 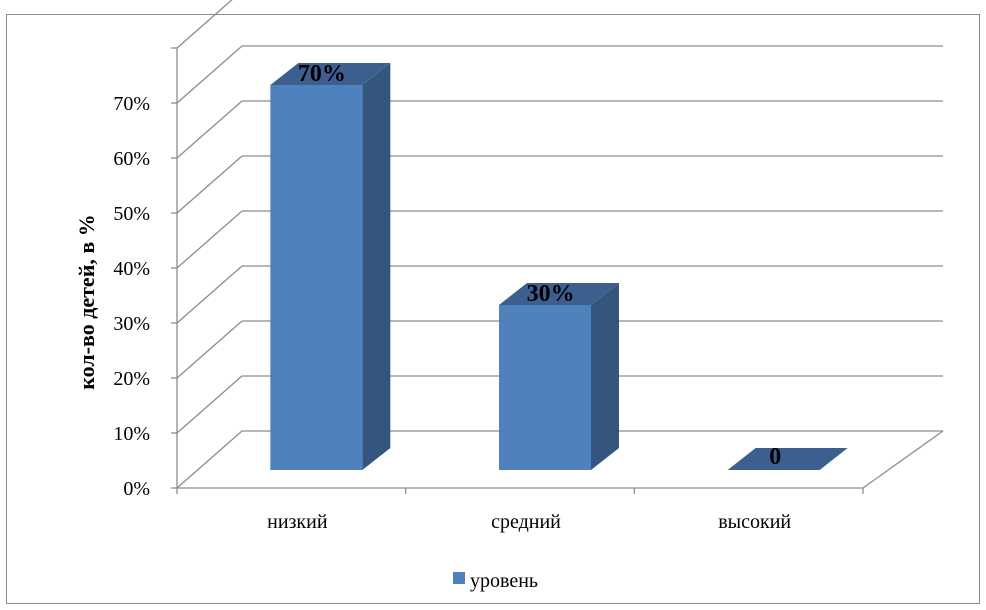 What do you see at coordinates (86, 302) in the screenshot?
I see `y-axis-label: кол-во детей, в %` at bounding box center [86, 302].